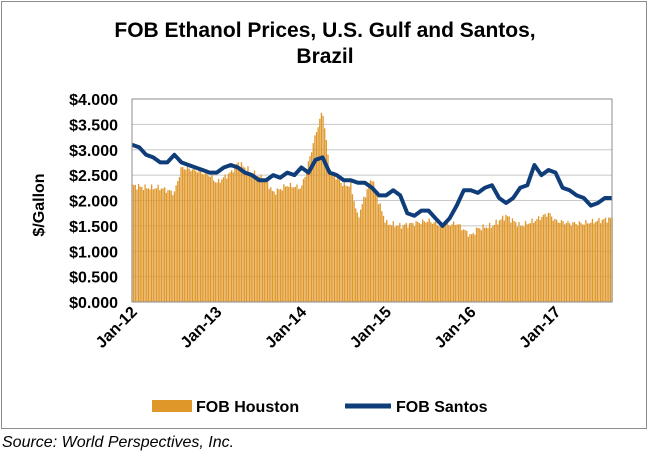  Describe the element at coordinates (93, 125) in the screenshot. I see `y-tick-label: $3.500` at that location.